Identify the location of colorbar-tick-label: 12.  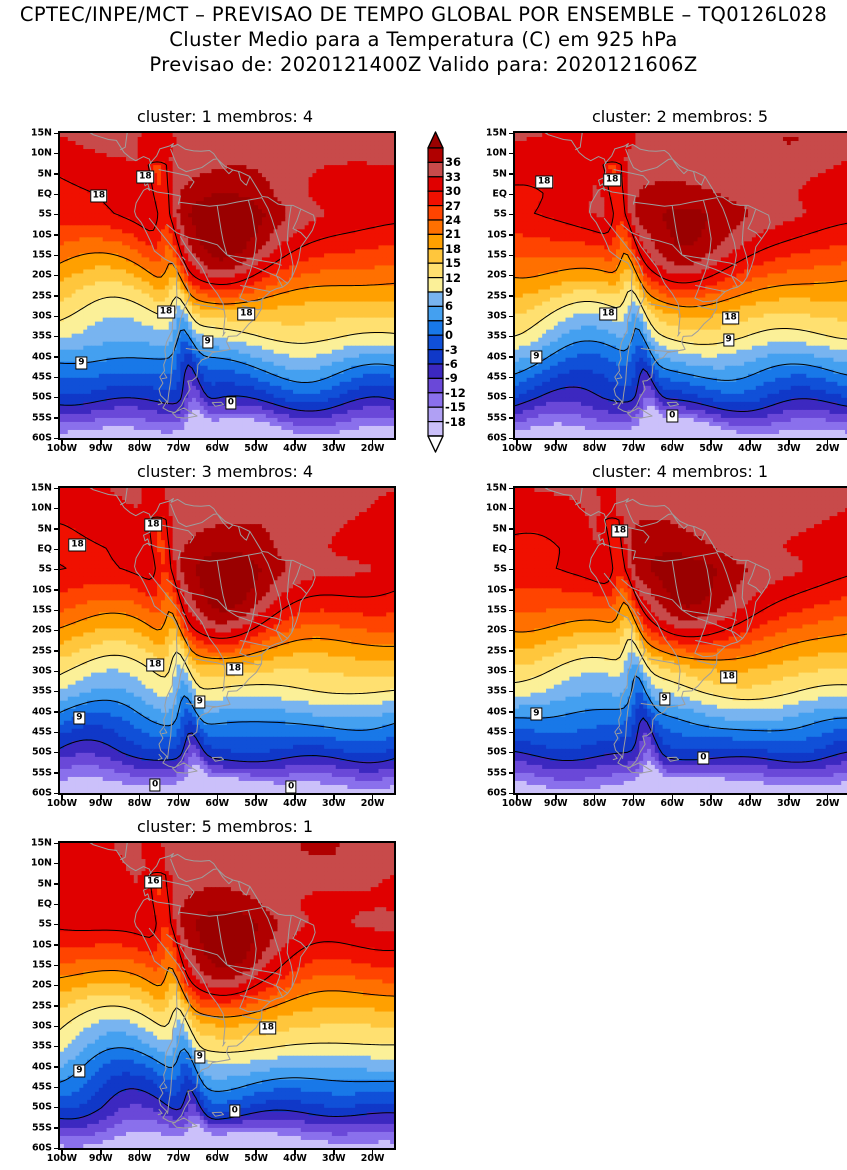
(453, 278).